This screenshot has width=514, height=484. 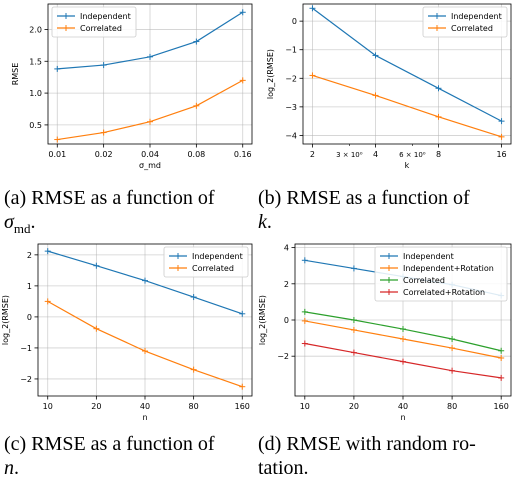 I want to click on x-axis-label: n, so click(x=144, y=417).